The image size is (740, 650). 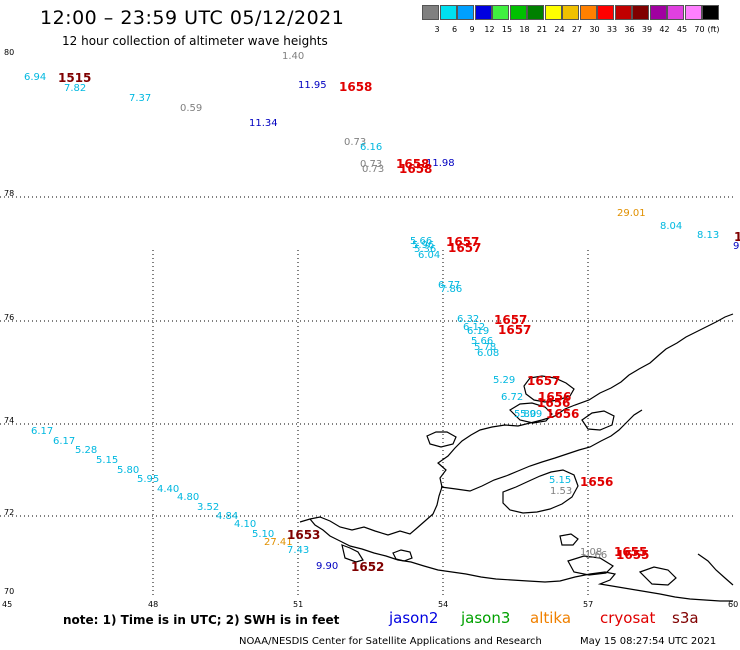 What do you see at coordinates (312, 85) in the screenshot?
I see `swh-observation: 11.95` at bounding box center [312, 85].